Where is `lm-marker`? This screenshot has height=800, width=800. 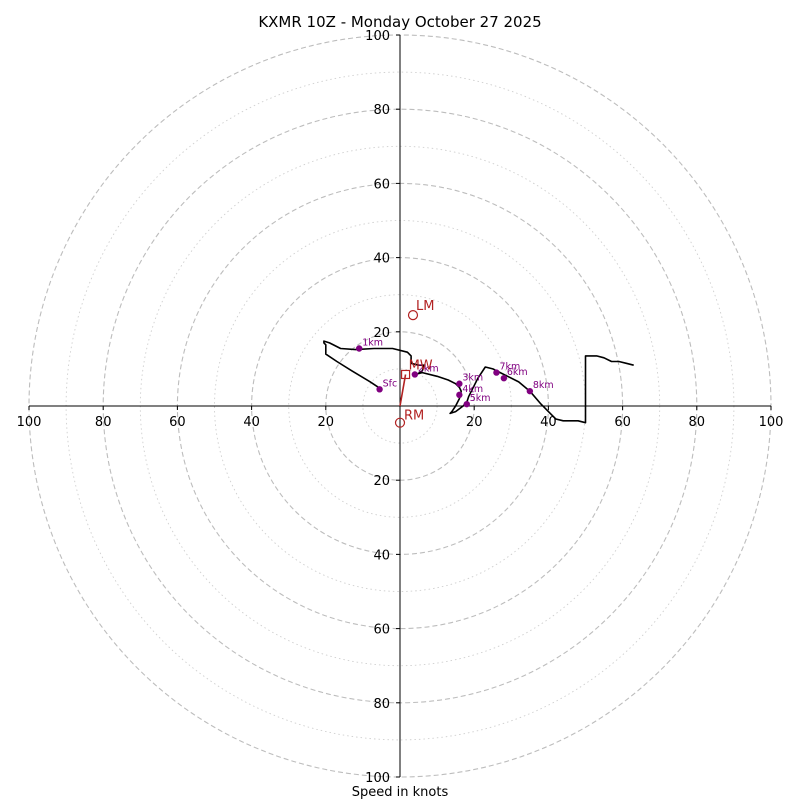
lm-marker is located at coordinates (413, 315).